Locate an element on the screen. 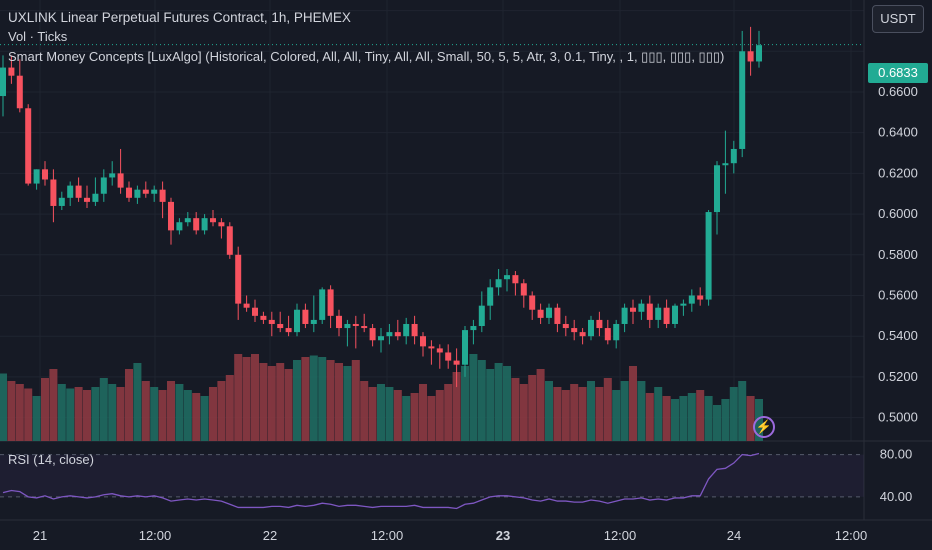 Image resolution: width=932 pixels, height=550 pixels. price-tick-label: 0.5800 is located at coordinates (898, 254).